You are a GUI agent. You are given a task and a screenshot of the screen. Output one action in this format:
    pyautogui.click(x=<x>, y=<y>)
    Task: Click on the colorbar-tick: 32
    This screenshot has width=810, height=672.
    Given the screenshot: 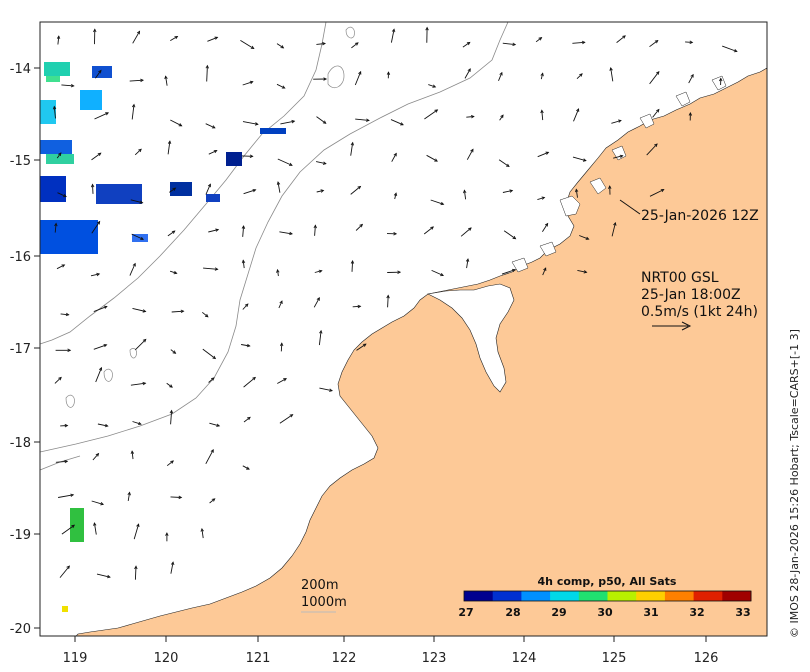 What is the action you would take?
    pyautogui.click(x=696, y=612)
    